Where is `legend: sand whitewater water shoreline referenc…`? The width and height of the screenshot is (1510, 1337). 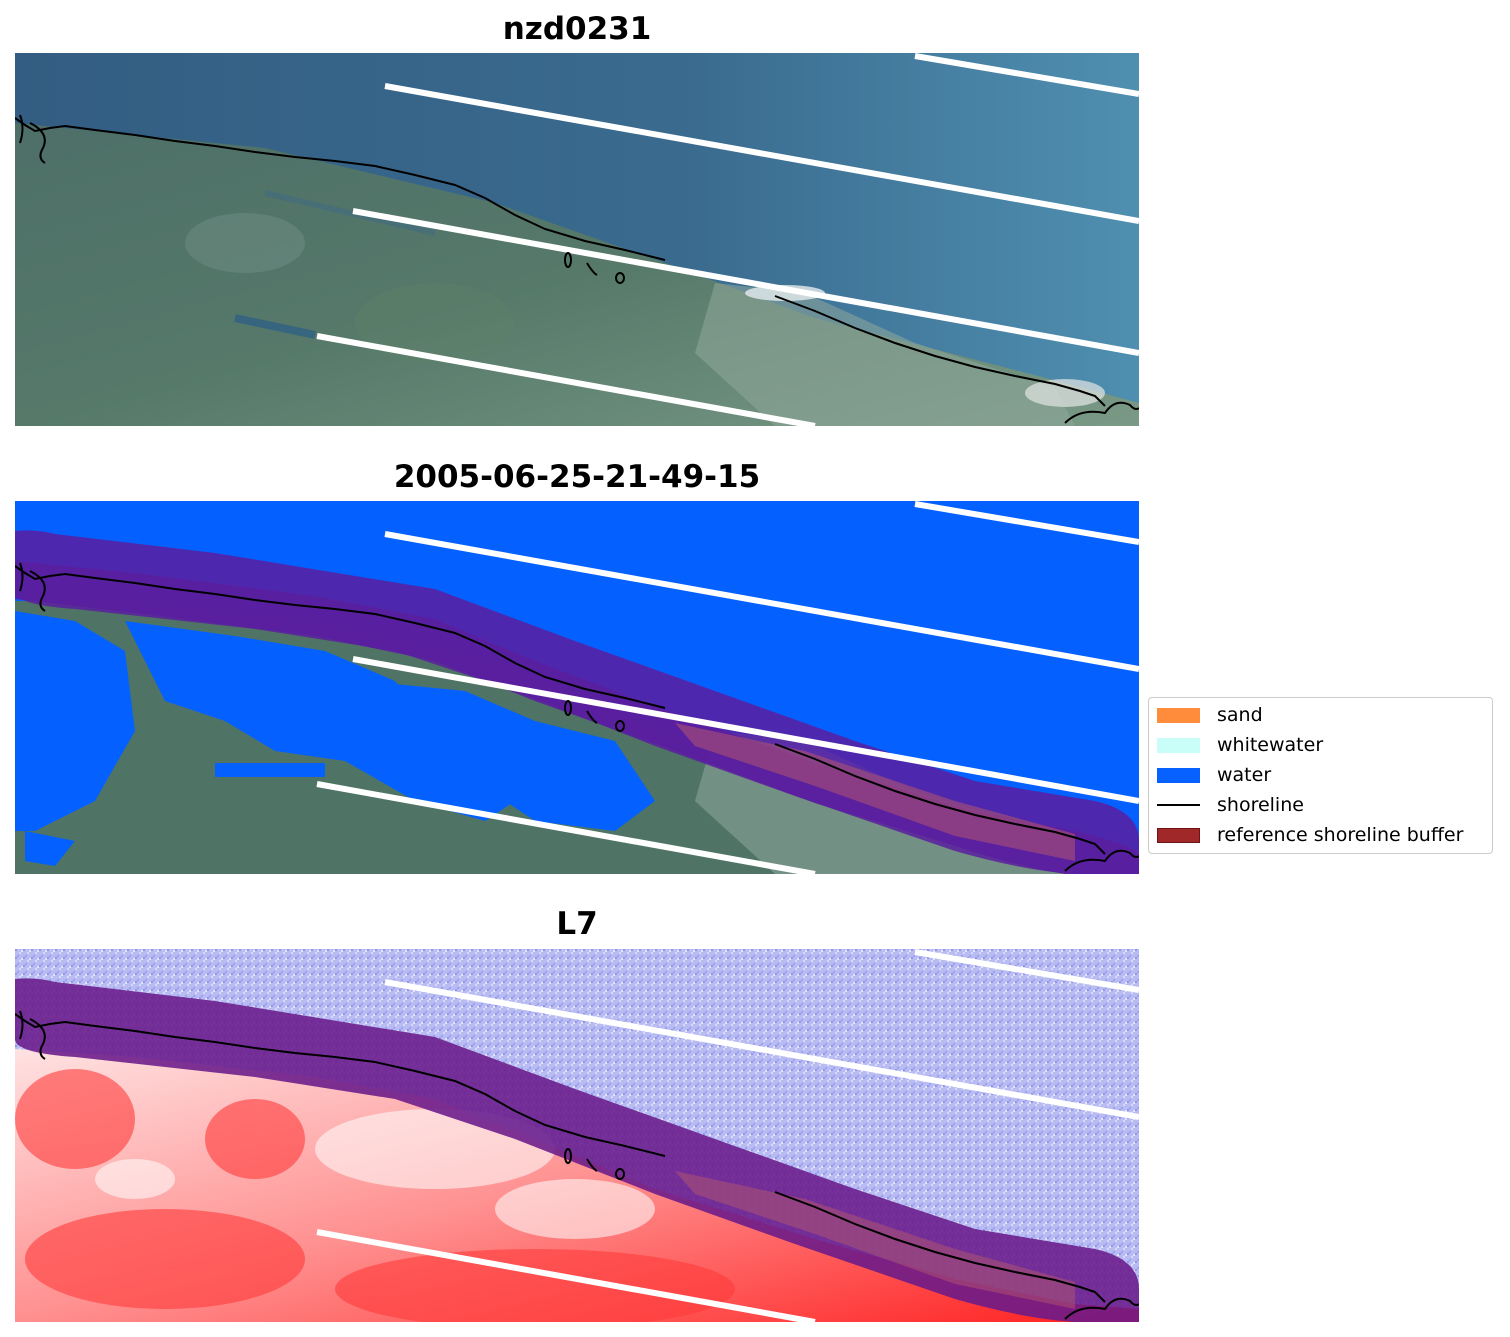 legend: sand whitewater water shoreline referenc… is located at coordinates (1320, 775).